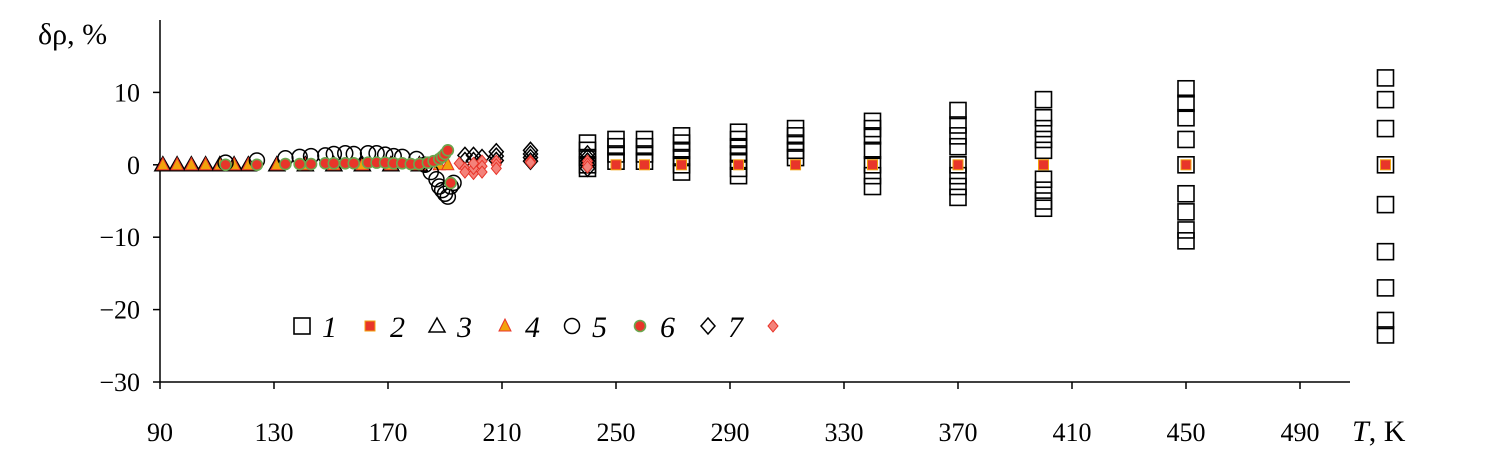 Image resolution: width=1489 pixels, height=459 pixels. What do you see at coordinates (127, 92) in the screenshot?
I see `y-tick-label: 10` at bounding box center [127, 92].